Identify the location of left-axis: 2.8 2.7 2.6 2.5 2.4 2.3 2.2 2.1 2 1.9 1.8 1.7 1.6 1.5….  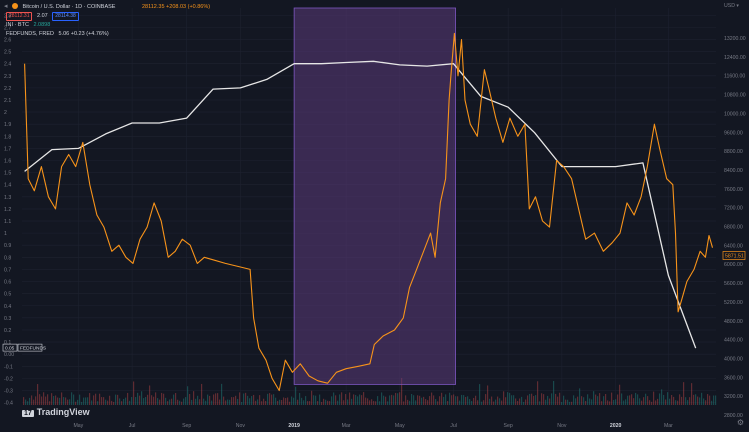
(9, 209).